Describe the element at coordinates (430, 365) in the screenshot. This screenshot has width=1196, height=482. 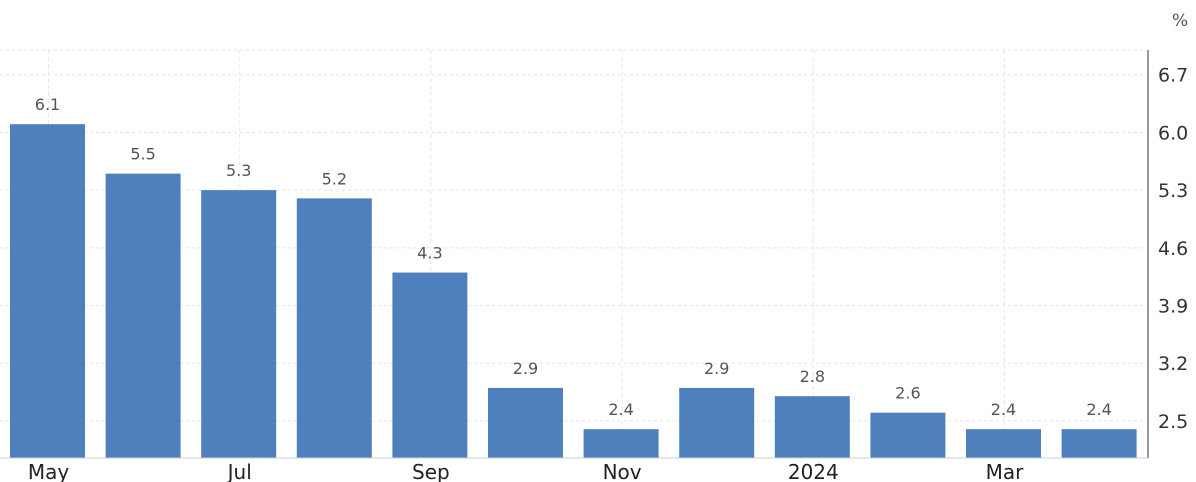
I see `bar-sep` at that location.